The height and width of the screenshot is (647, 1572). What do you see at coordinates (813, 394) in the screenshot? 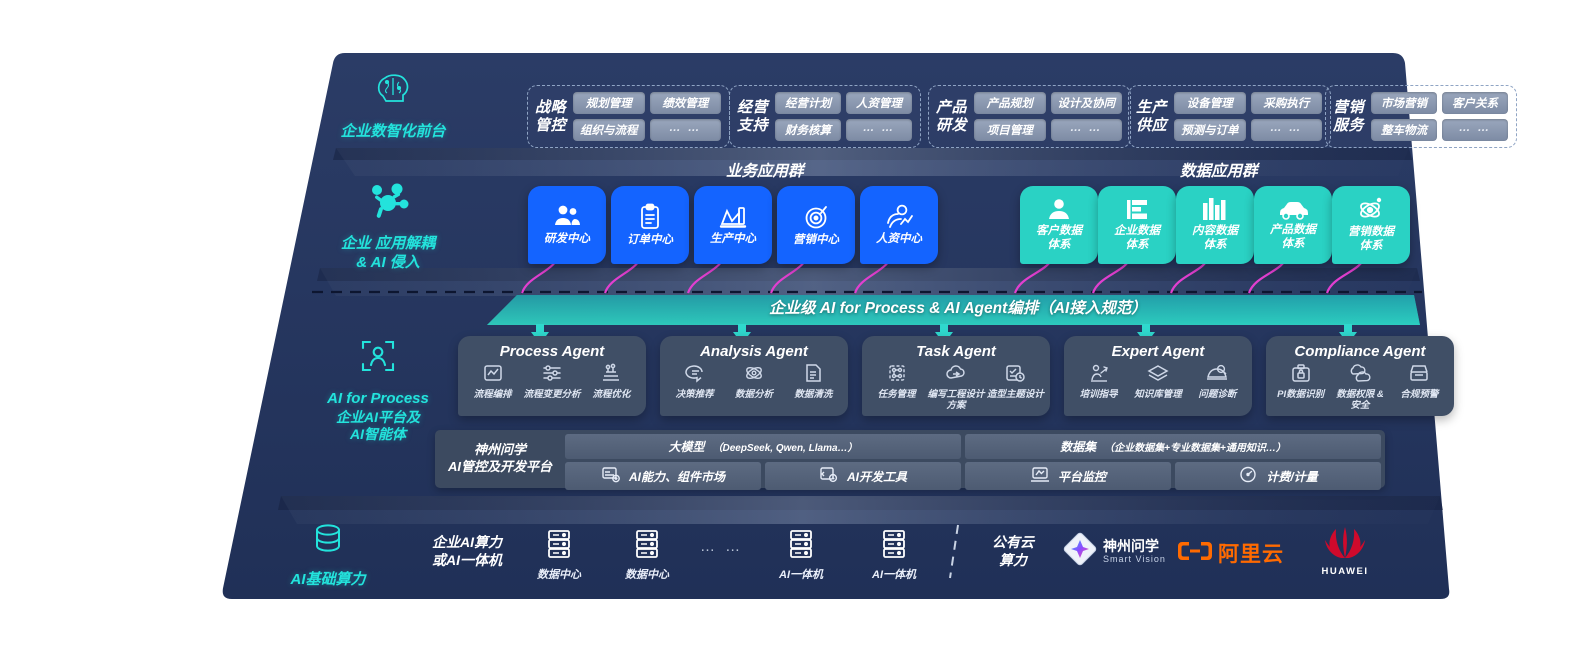
I see `agent-item-label: 数据清洗` at bounding box center [813, 394].